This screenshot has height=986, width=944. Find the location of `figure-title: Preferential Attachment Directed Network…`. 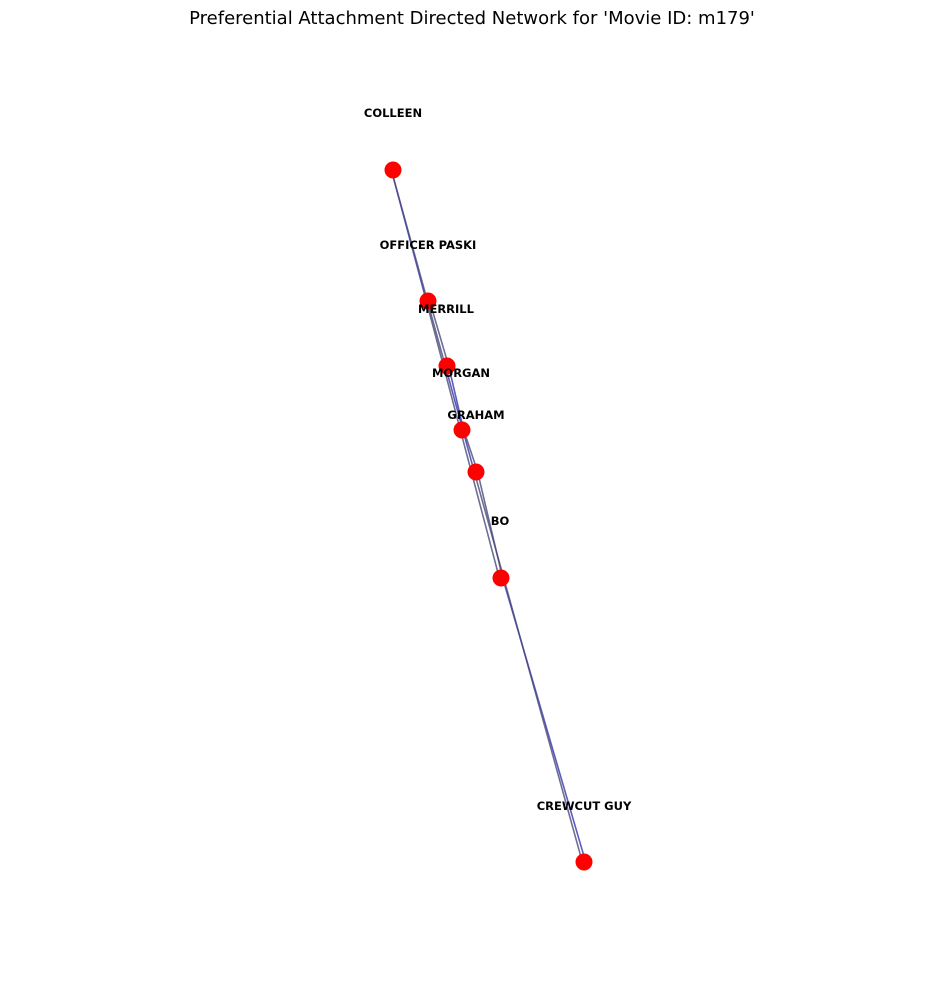

figure-title: Preferential Attachment Directed Network… is located at coordinates (472, 18).